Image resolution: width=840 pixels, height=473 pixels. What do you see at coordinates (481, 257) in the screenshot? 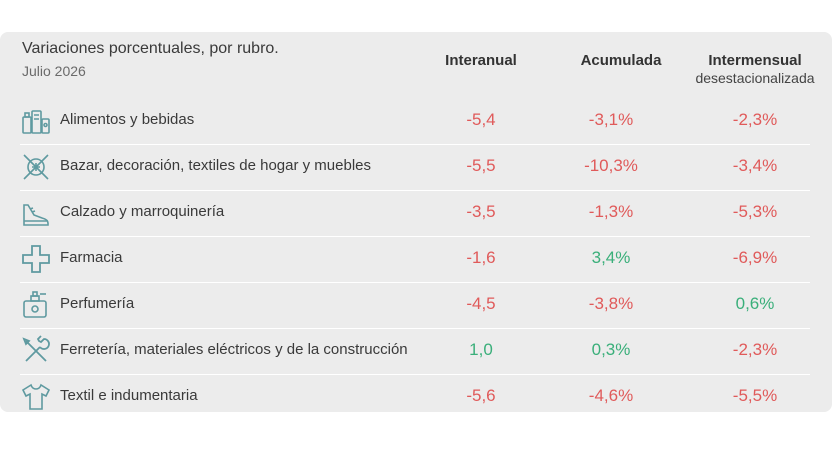
I see `value-interanual: -1,6` at bounding box center [481, 257].